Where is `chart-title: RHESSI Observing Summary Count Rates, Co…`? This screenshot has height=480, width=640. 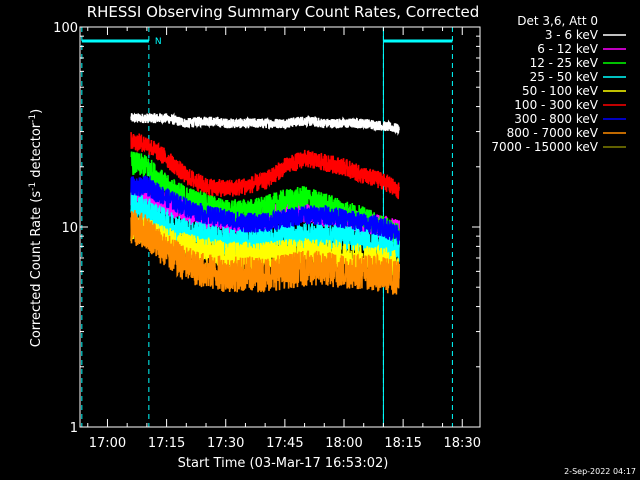
chart-title: RHESSI Observing Summary Count Rates, Co… is located at coordinates (283, 12).